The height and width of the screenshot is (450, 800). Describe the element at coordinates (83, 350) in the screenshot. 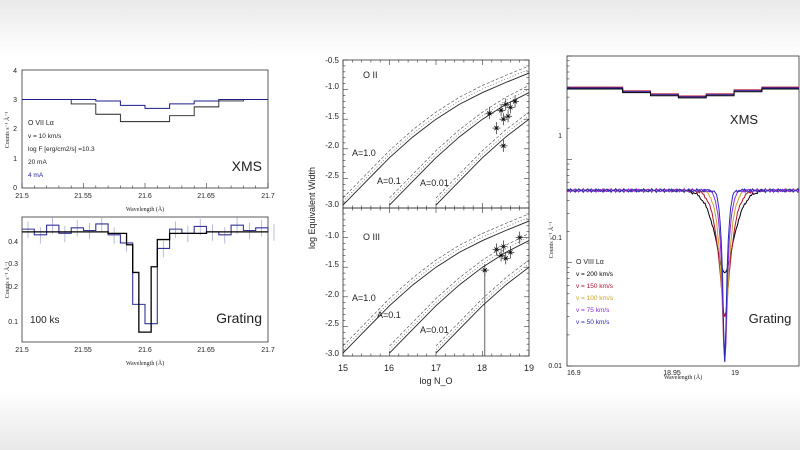

I see `x-tick: 21.55` at that location.